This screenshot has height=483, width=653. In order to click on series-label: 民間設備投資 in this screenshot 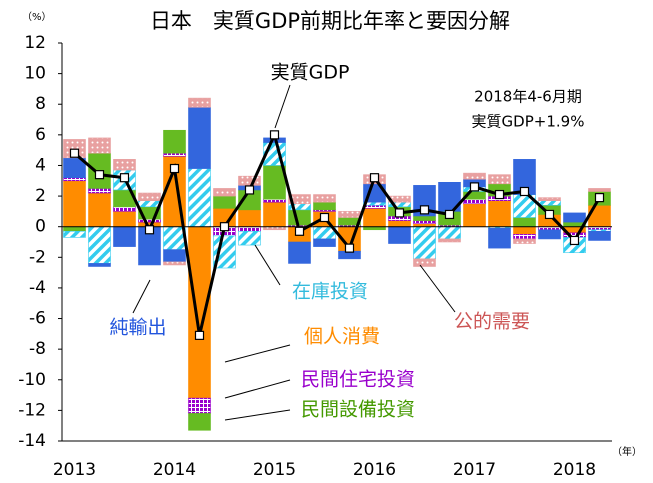, I will do `click(358, 410)`.